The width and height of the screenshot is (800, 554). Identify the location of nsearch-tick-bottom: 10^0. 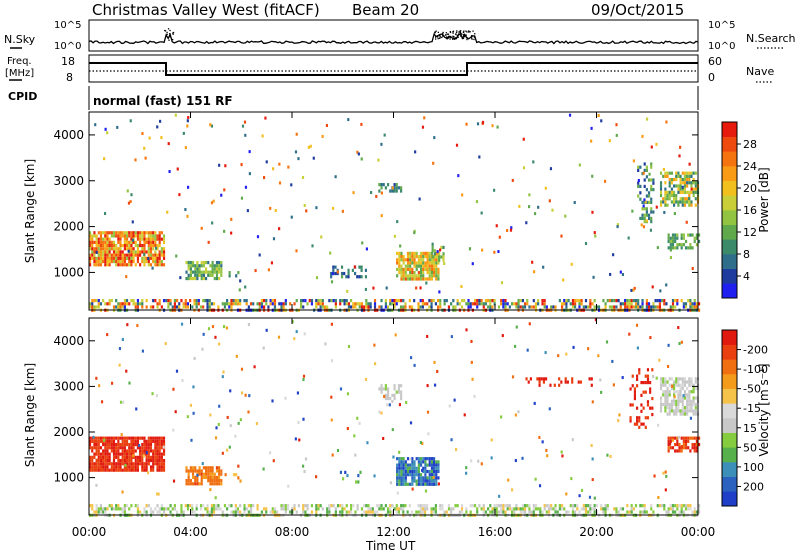
(721, 46).